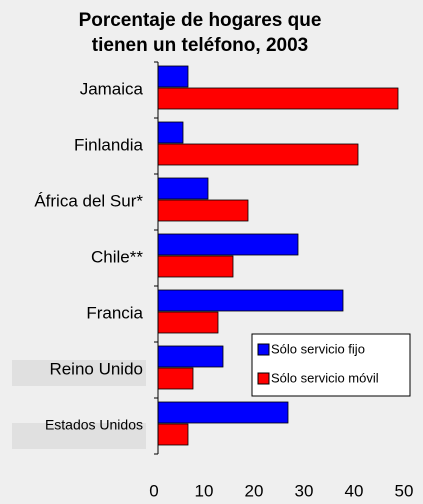 Image resolution: width=423 pixels, height=504 pixels. Describe the element at coordinates (404, 490) in the screenshot. I see `x-tick-label: 50` at that location.